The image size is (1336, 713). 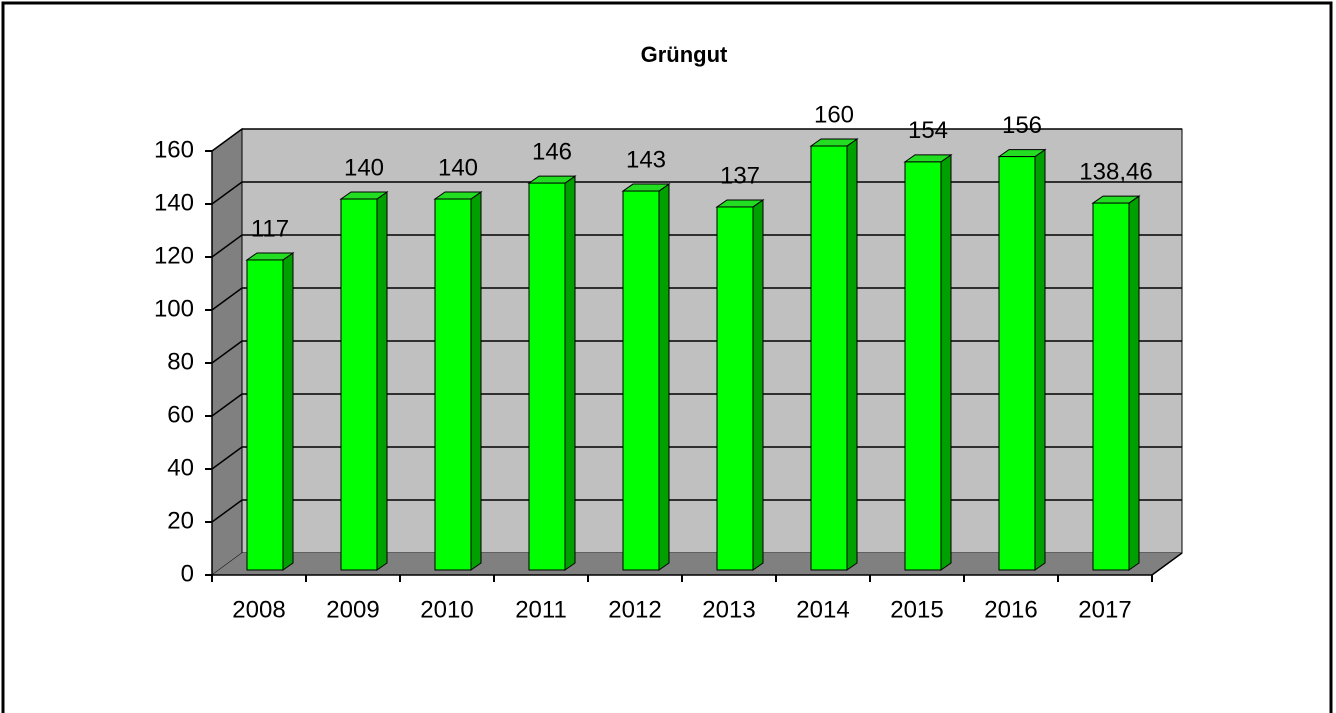 I want to click on data-label: 156, so click(x=1022, y=125).